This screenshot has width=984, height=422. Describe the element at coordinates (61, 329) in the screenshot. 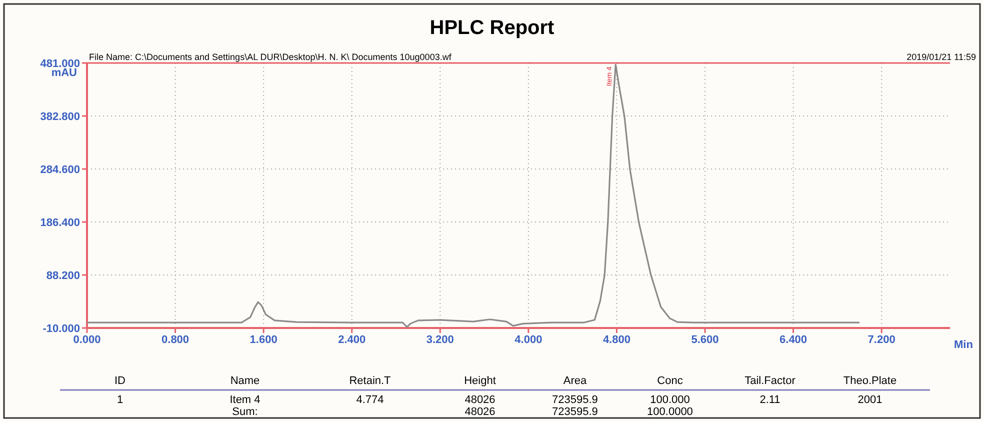

I see `y-tick-label: -10.000` at that location.